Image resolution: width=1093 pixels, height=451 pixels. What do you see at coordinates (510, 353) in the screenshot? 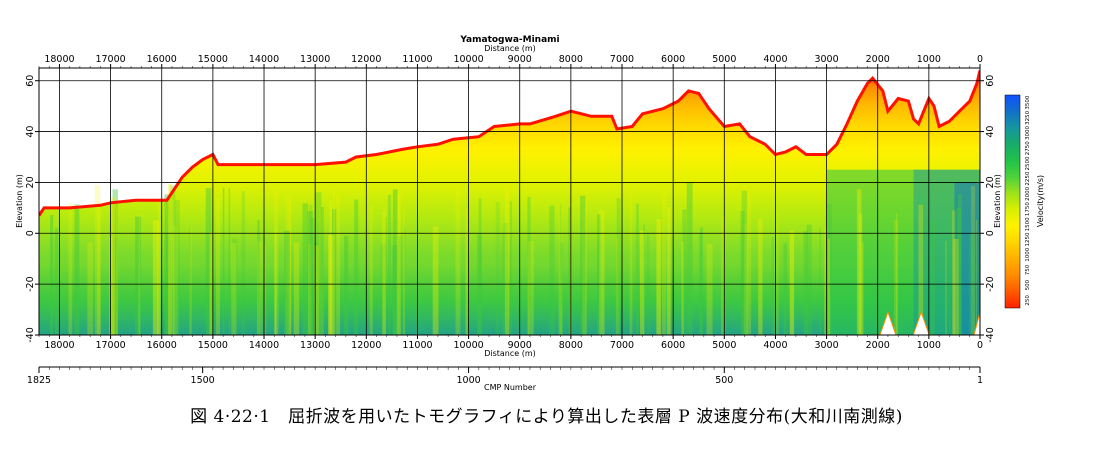
I see `bottom-x-axis-label: Distance (m)` at bounding box center [510, 353].